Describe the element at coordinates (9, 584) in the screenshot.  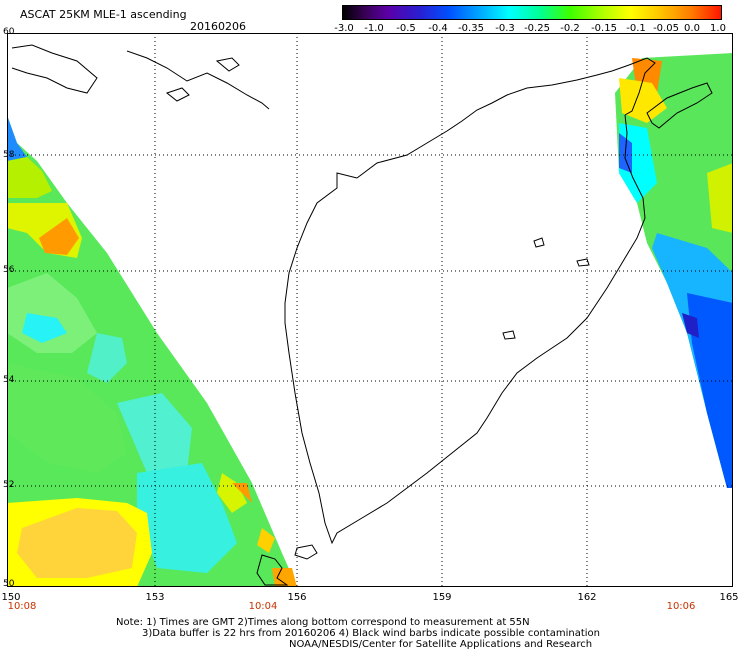
I see `lat-label: 50` at that location.